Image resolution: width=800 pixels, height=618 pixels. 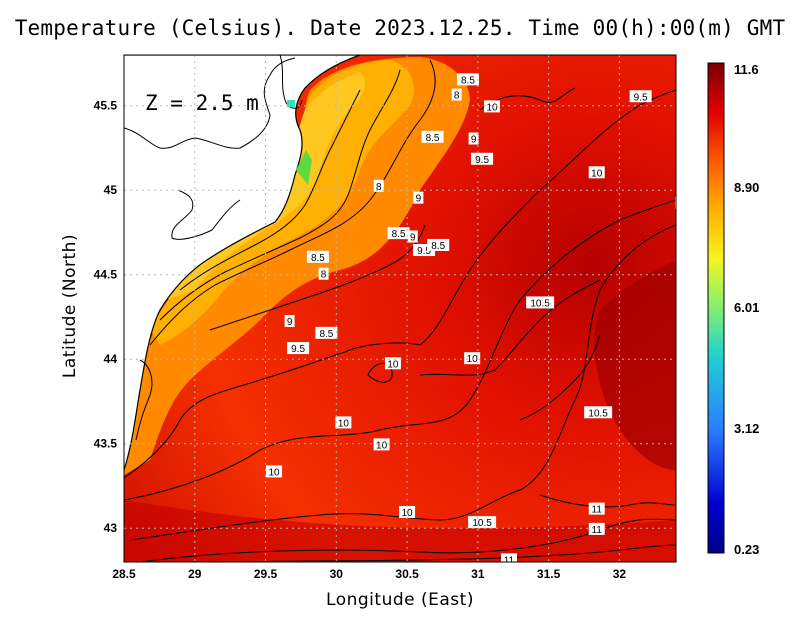 What do you see at coordinates (400, 531) in the screenshot?
I see `southern-warm-band` at bounding box center [400, 531].